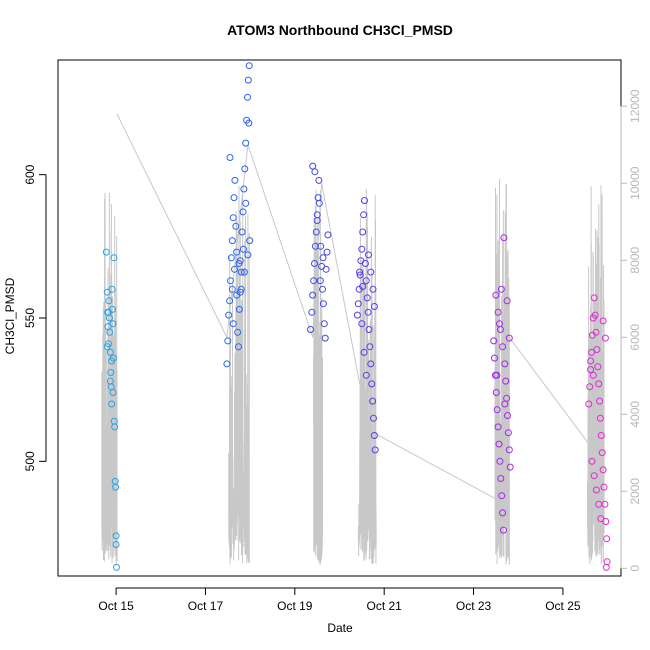 The height and width of the screenshot is (650, 650). I want to click on x-tick-label: Oct 21, so click(385, 606).